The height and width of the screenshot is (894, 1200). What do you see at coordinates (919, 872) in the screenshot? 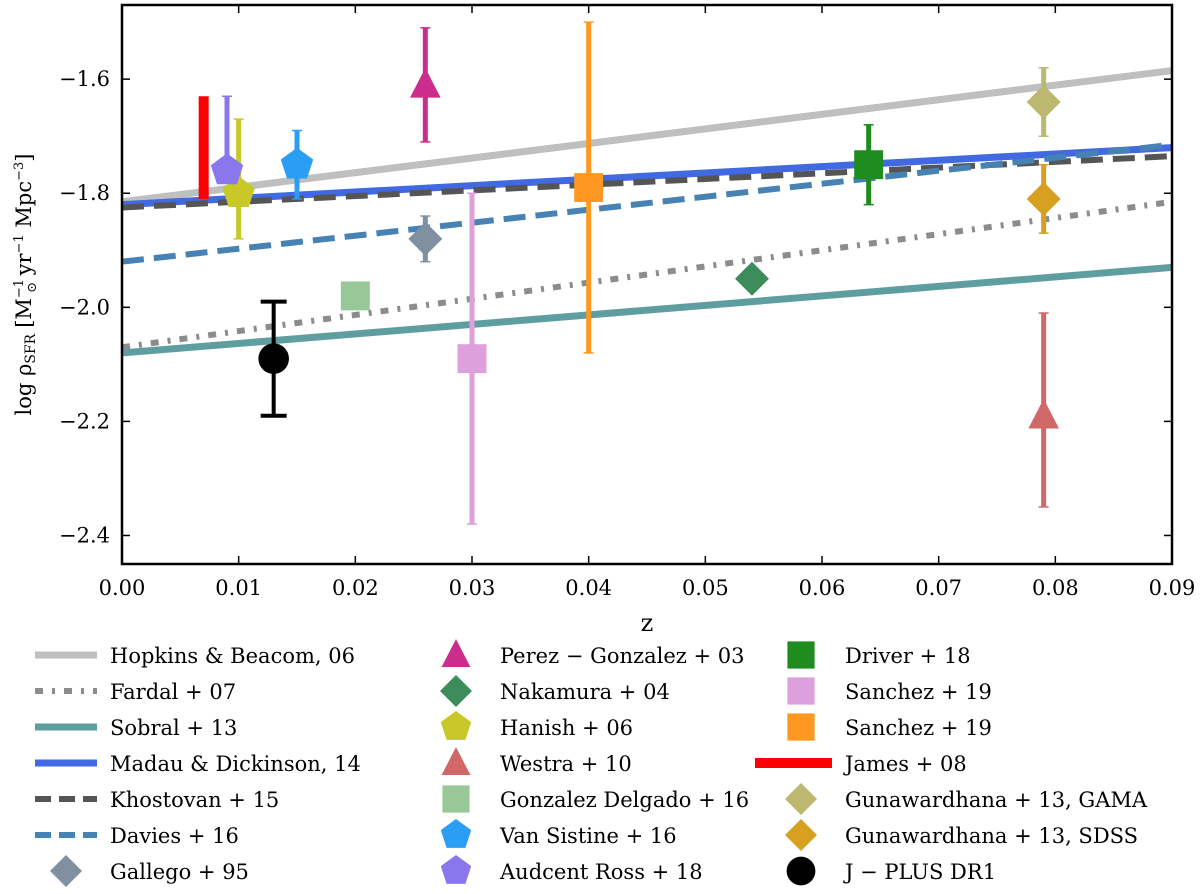
I see `legend-label: J − PLUS DR1` at bounding box center [919, 872].